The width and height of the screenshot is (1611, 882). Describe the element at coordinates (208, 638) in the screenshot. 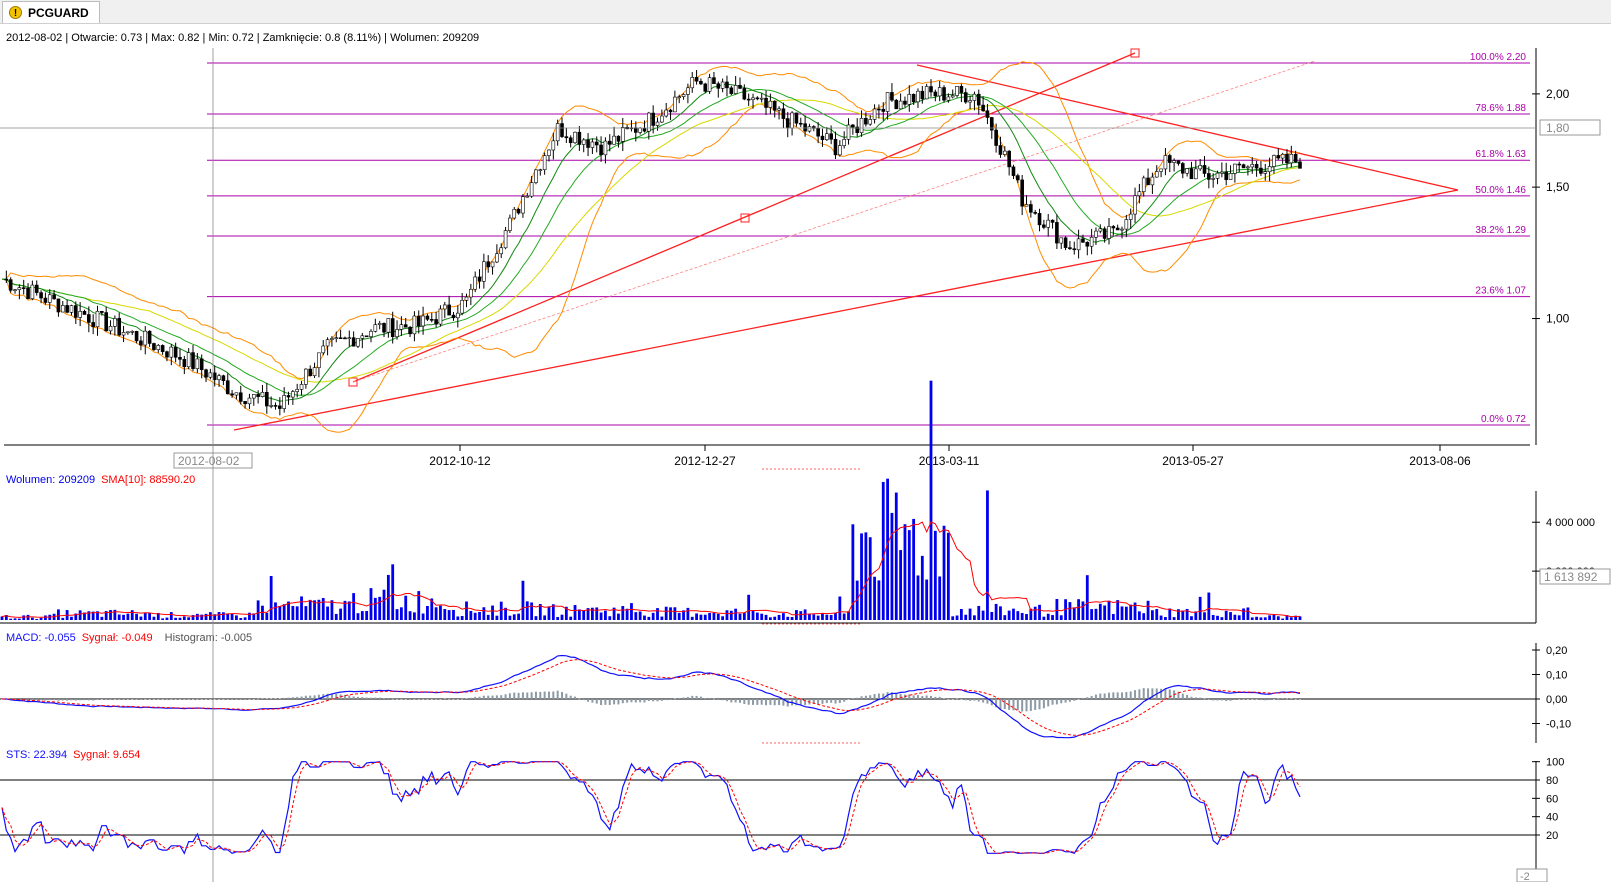

I see `legend-histogram: Histogram: -0.005` at that location.